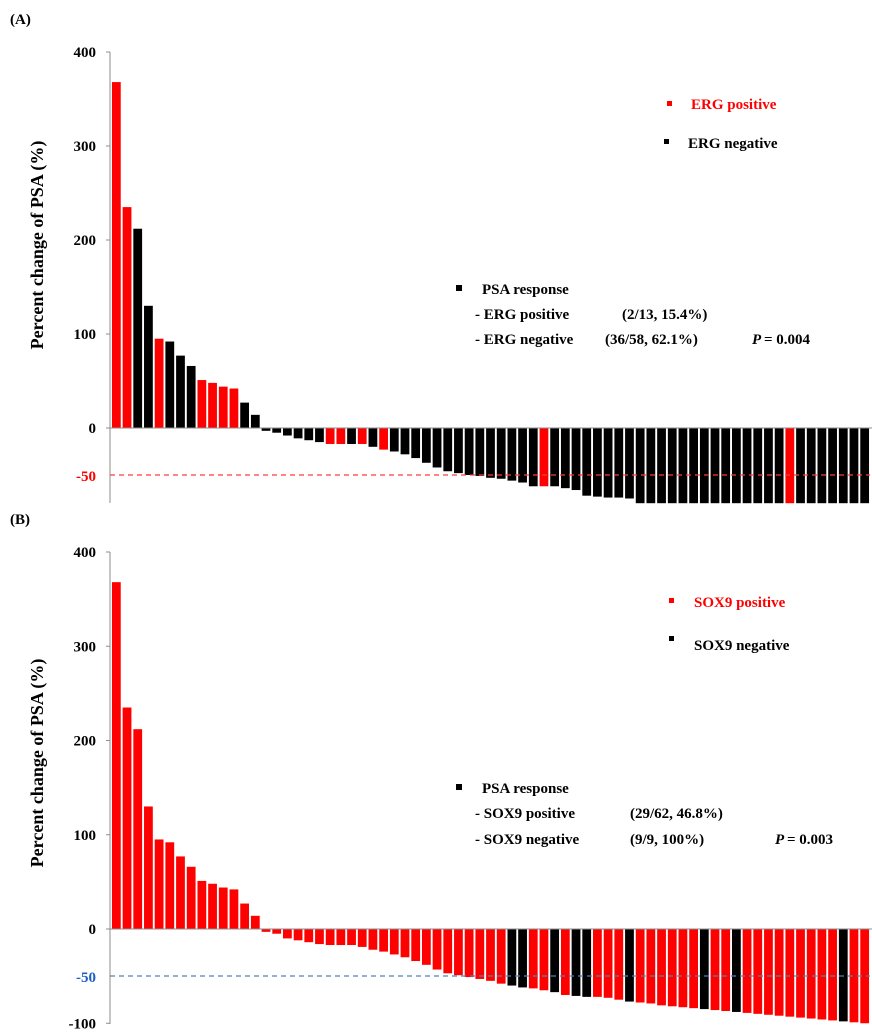 The height and width of the screenshot is (1032, 872). Describe the element at coordinates (37, 763) in the screenshot. I see `panel-b-y-axis-label: Percent change of PSA (%)` at that location.